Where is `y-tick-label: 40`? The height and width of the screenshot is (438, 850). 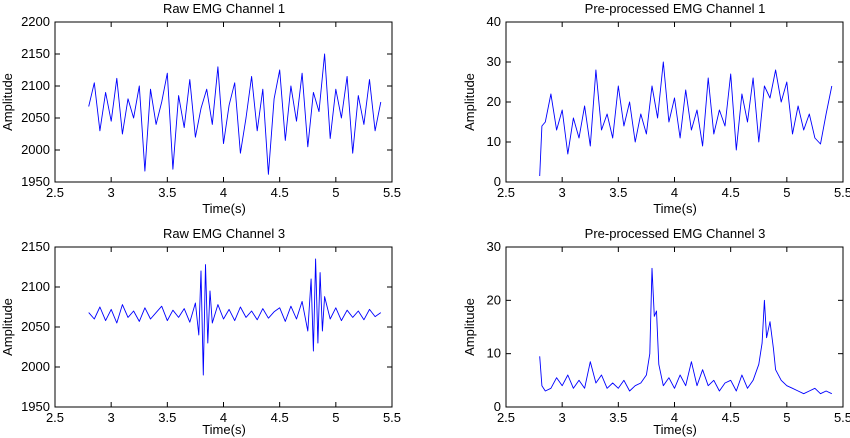
y-tick-label: 40 is located at coordinates (494, 21).